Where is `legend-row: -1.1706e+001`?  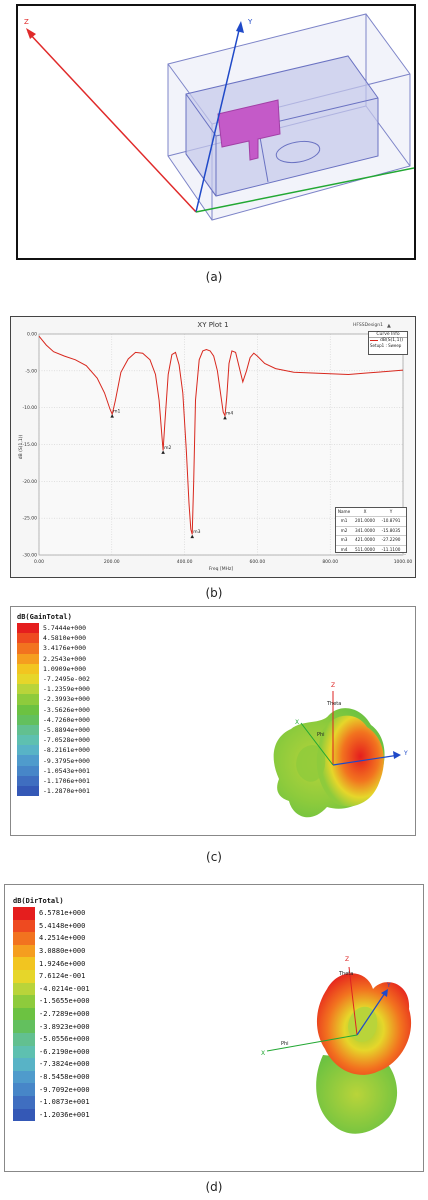 legend-row: -1.1706e+001 is located at coordinates (53, 780).